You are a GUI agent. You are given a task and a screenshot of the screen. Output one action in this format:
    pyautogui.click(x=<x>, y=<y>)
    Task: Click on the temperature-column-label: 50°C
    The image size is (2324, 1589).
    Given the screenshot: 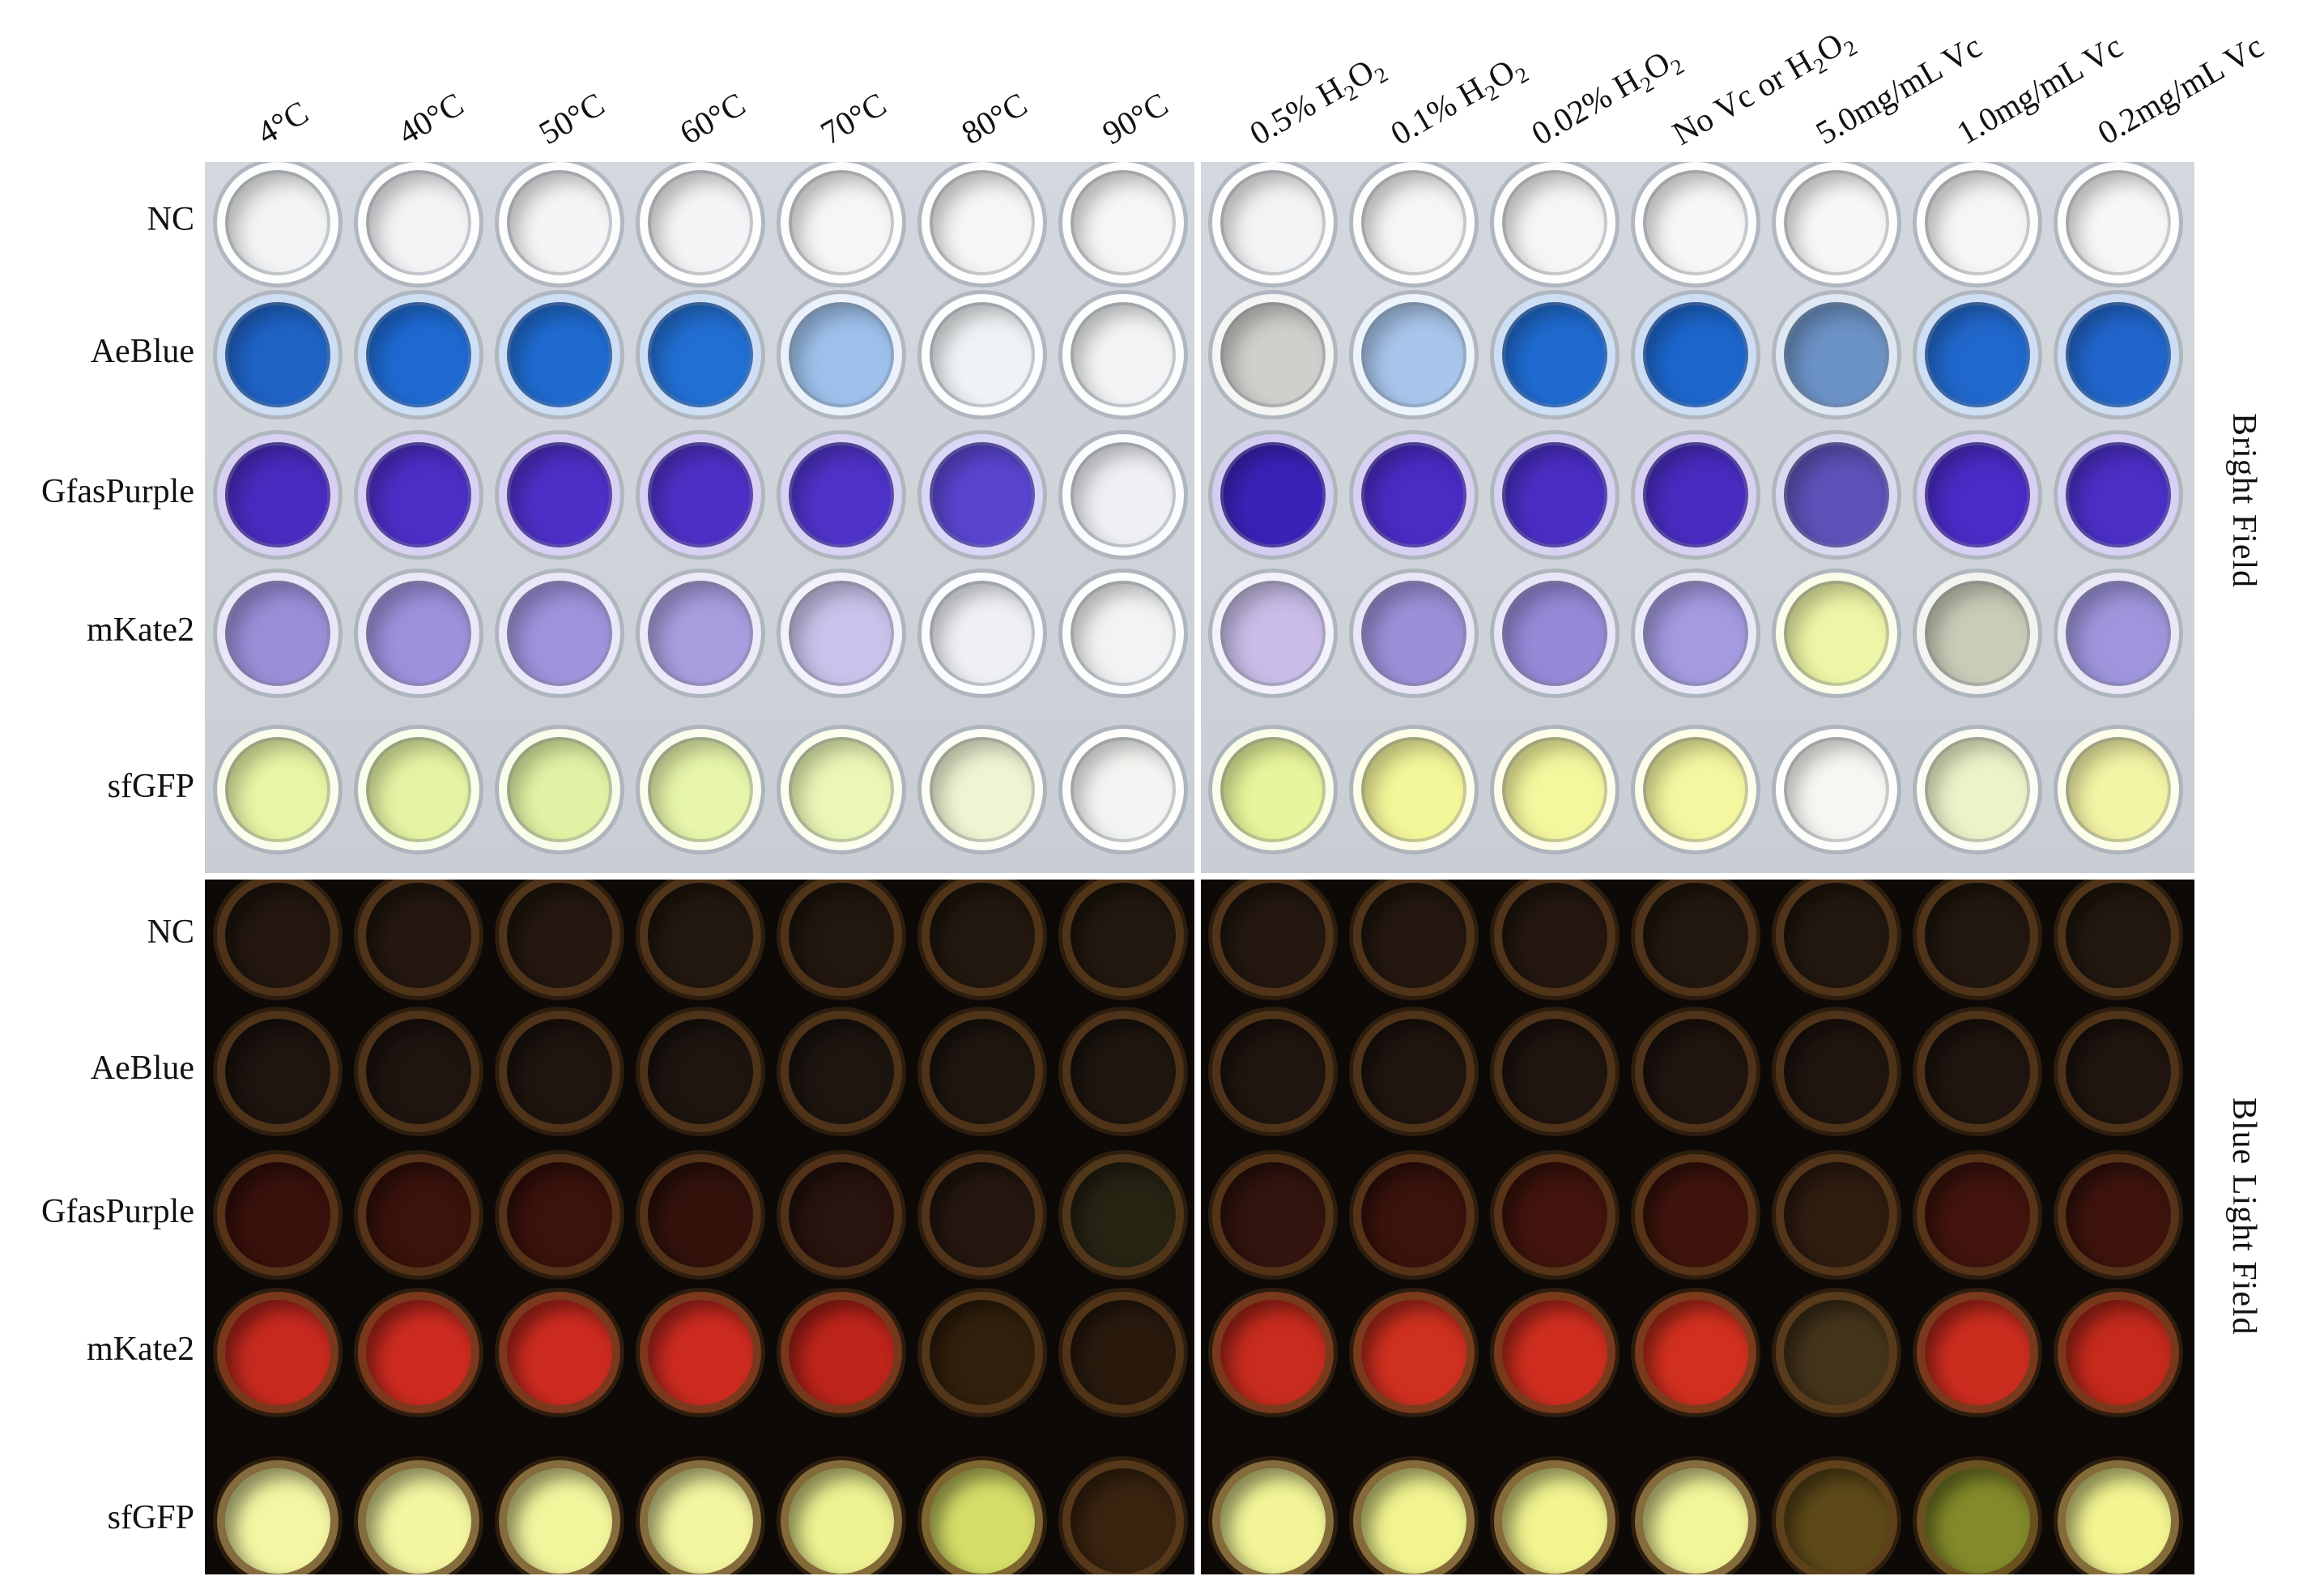 What is the action you would take?
    pyautogui.click(x=571, y=118)
    